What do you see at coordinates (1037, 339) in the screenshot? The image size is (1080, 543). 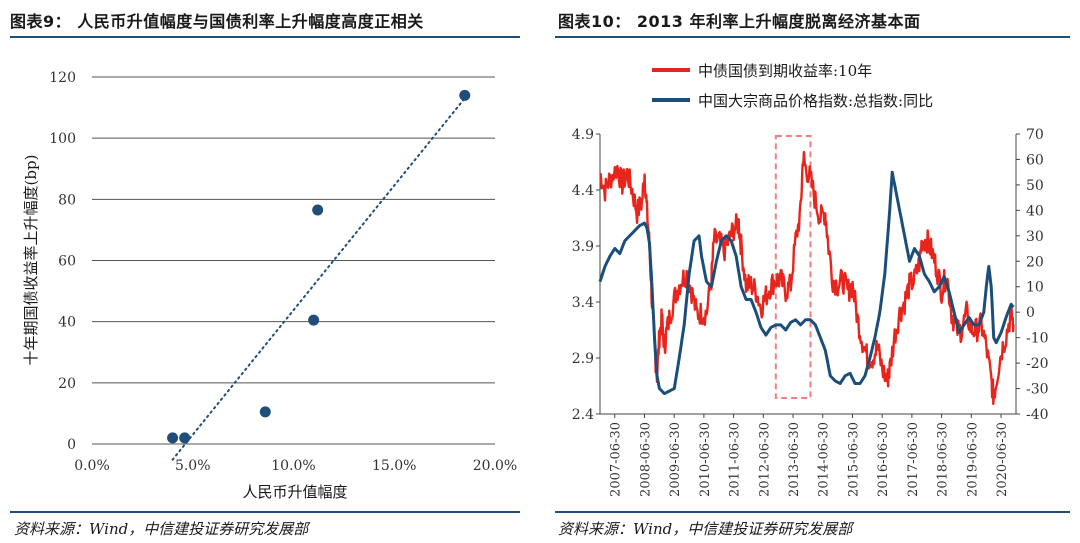 I see `right-y-tick-label: -10` at bounding box center [1037, 339].